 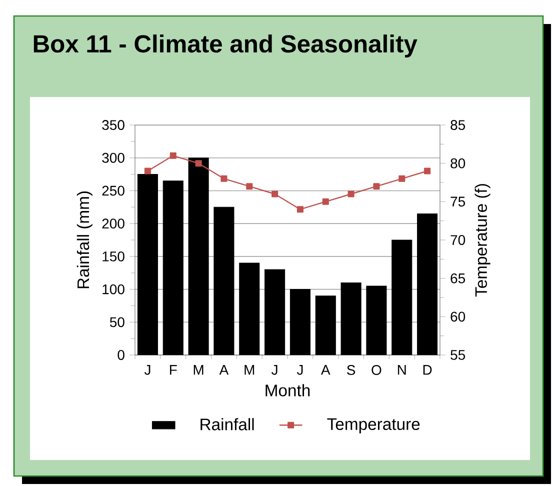 I want to click on y-tick-label: 250, so click(x=113, y=191).